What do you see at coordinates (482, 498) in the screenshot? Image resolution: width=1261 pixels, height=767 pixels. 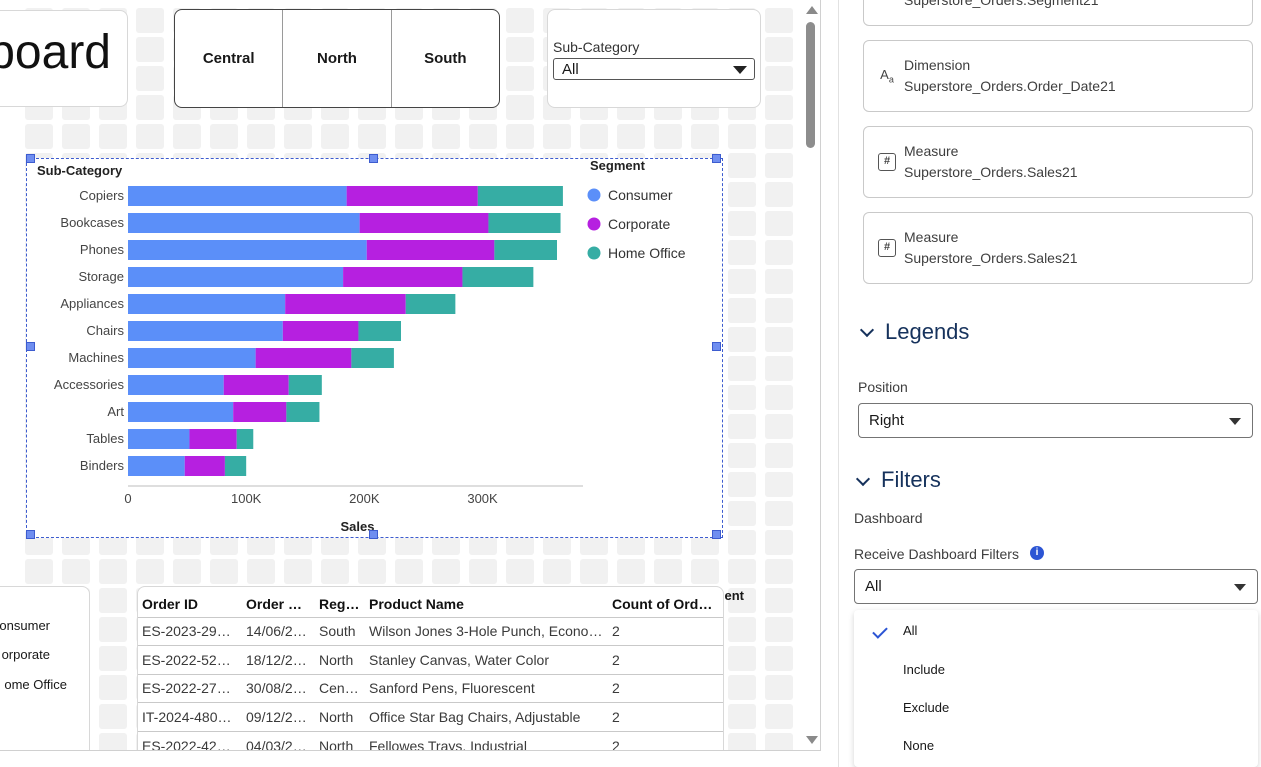 I see `x-tick-label: 300K` at bounding box center [482, 498].